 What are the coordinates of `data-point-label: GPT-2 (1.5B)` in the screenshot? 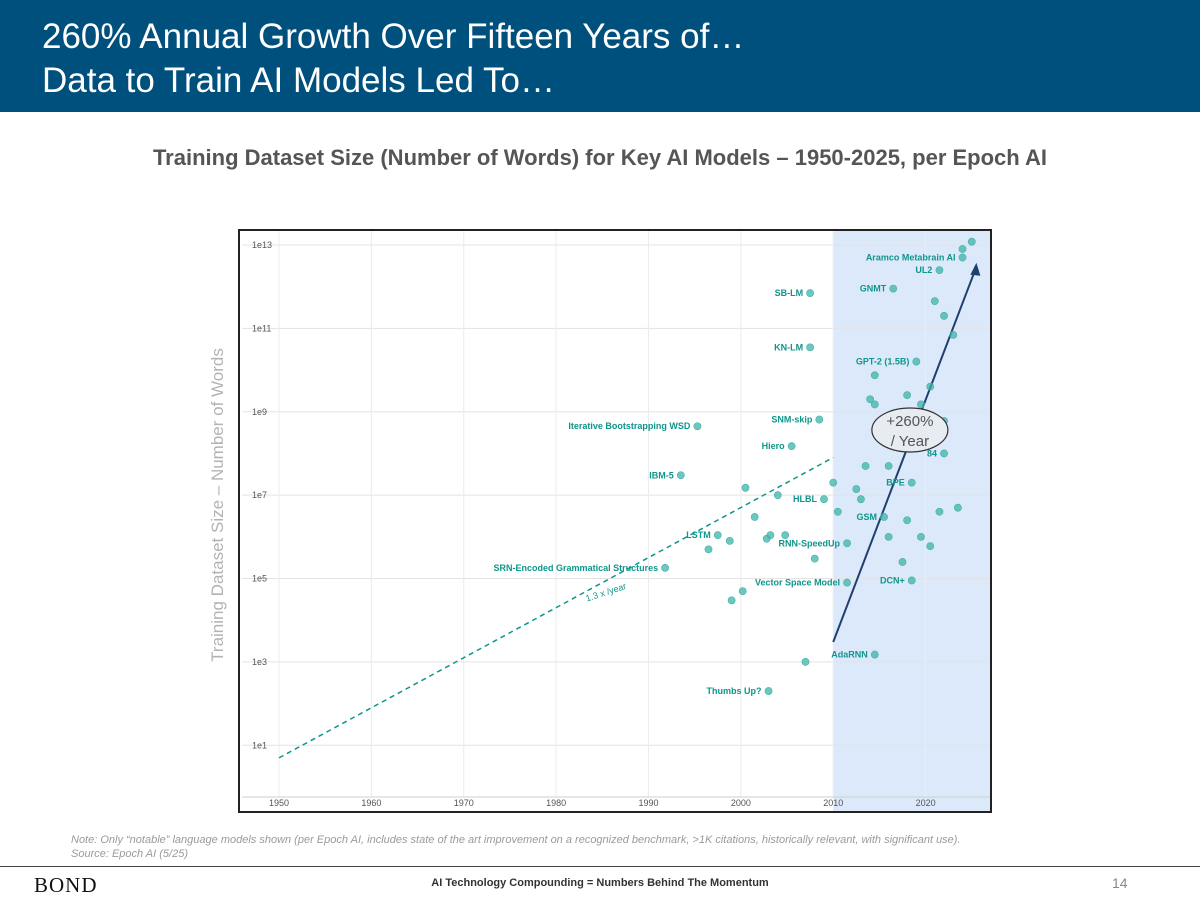 It's located at (883, 362).